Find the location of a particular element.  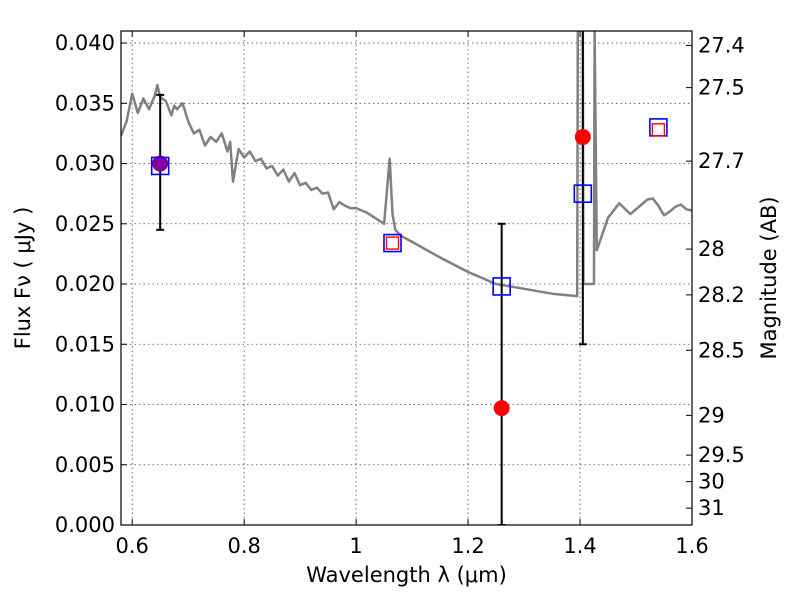

y-tick-label: 0.040 is located at coordinates (85, 43).